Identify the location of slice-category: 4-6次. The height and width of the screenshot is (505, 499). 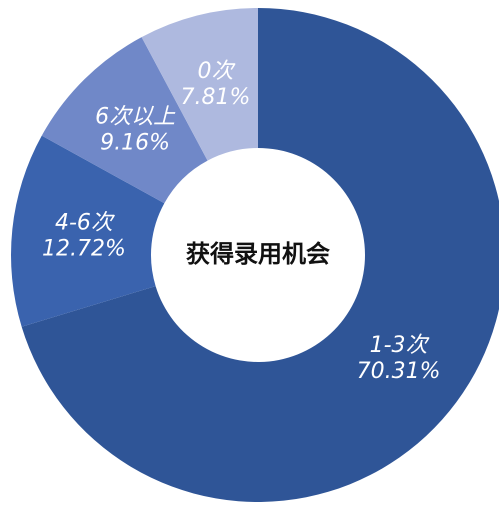
(85, 223).